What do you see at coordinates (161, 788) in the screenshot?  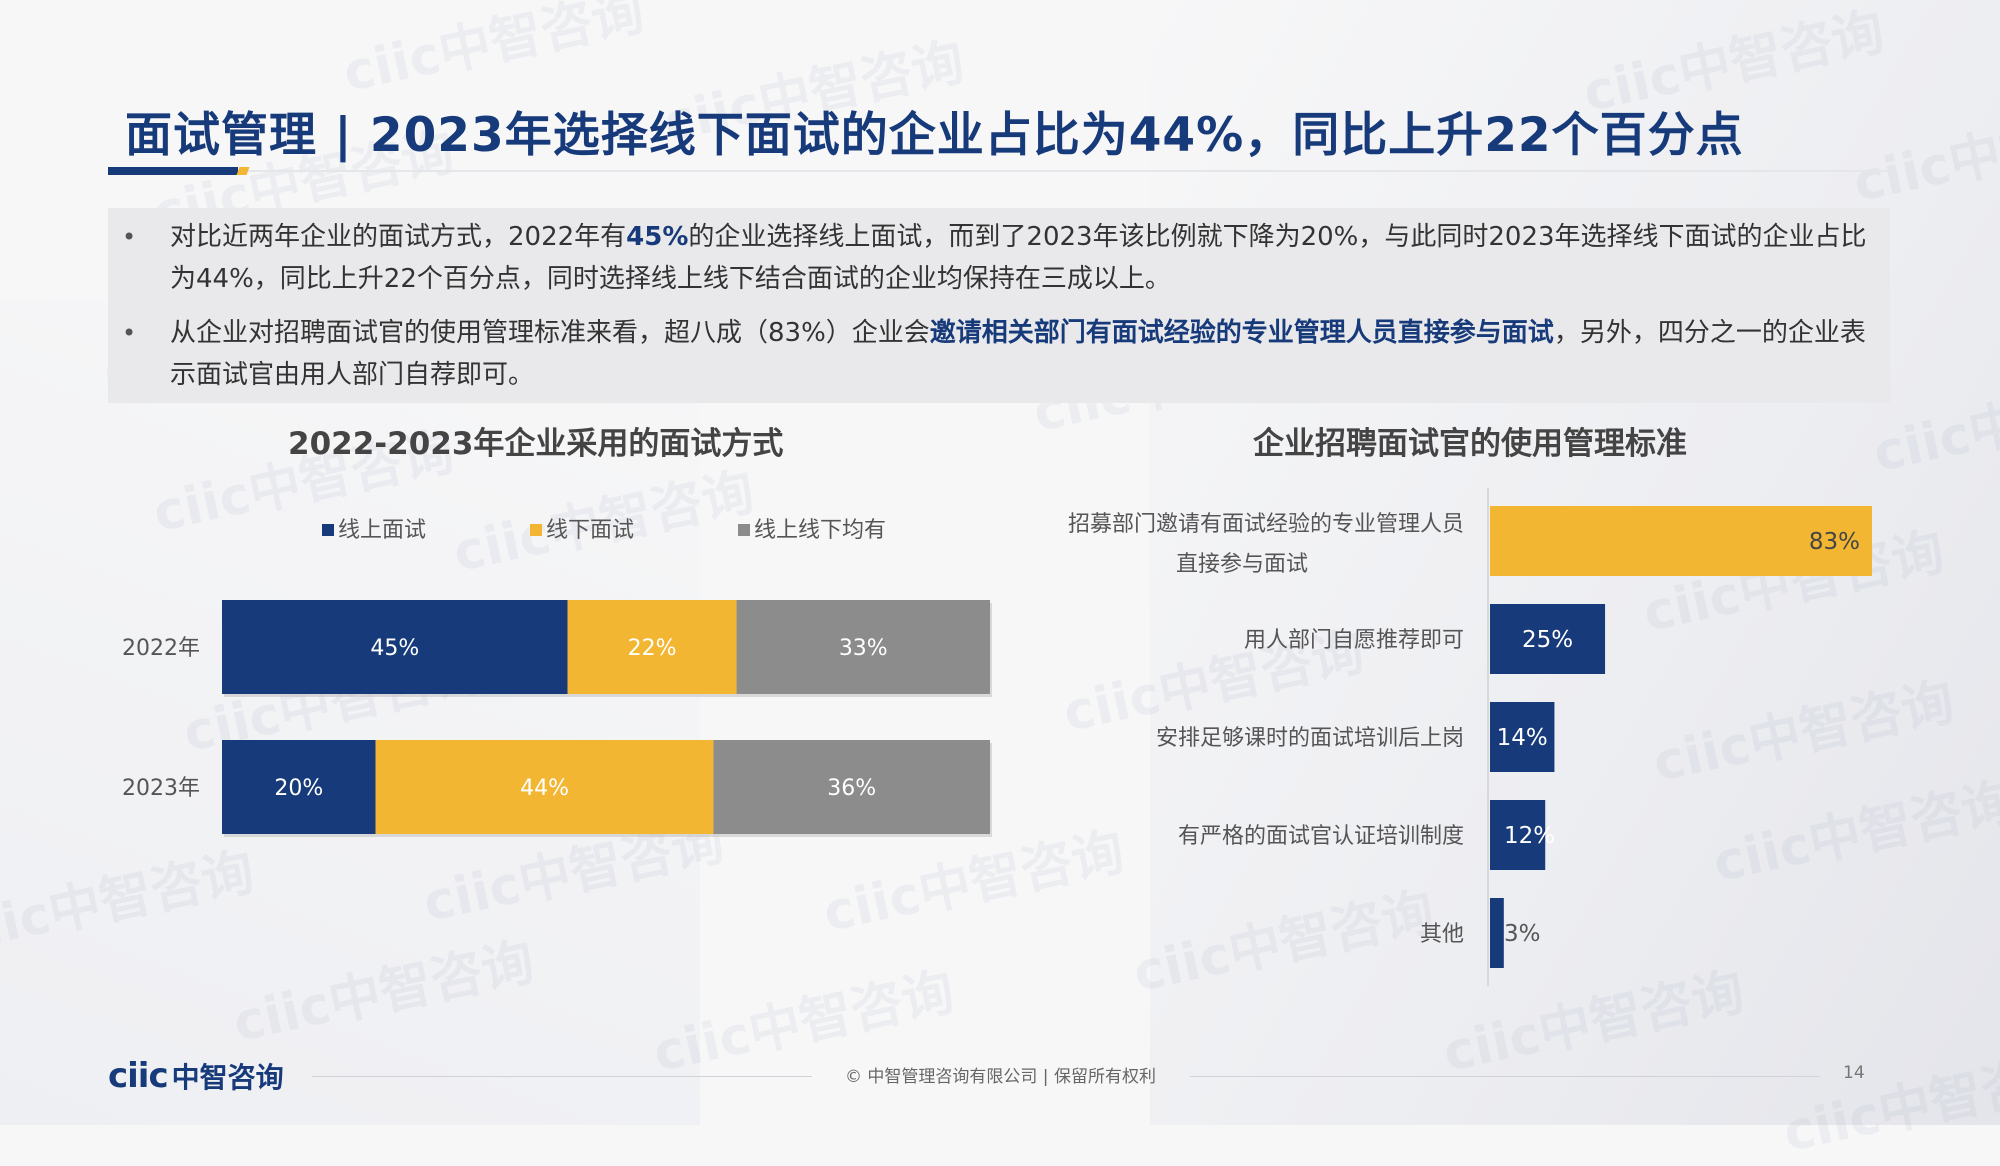 I see `category-label: 2023年` at bounding box center [161, 788].